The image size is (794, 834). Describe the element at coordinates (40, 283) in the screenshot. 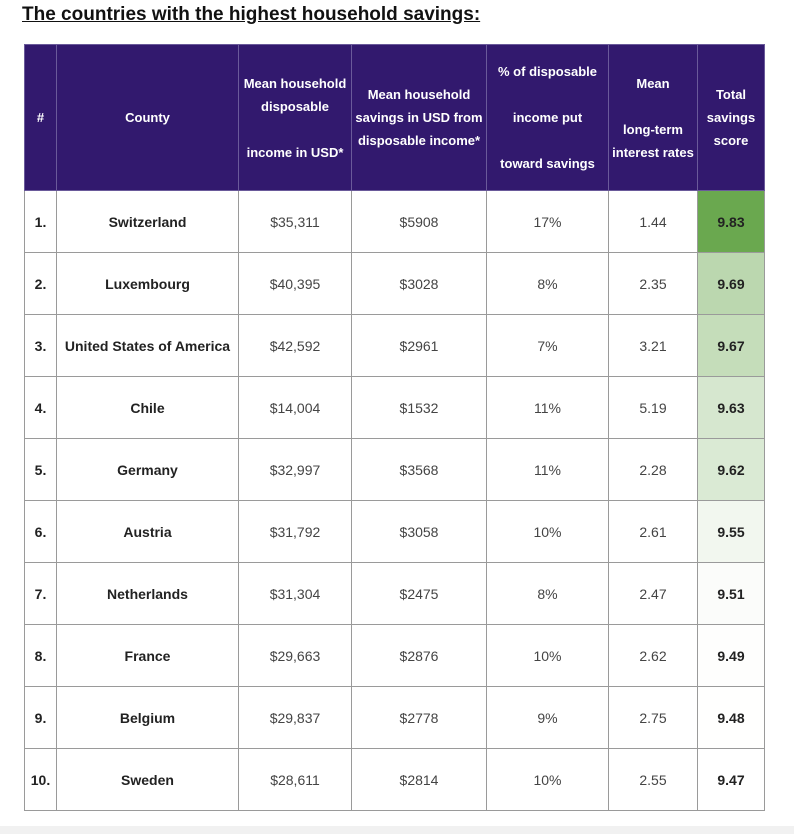

I see `rank-cell: 2.` at that location.